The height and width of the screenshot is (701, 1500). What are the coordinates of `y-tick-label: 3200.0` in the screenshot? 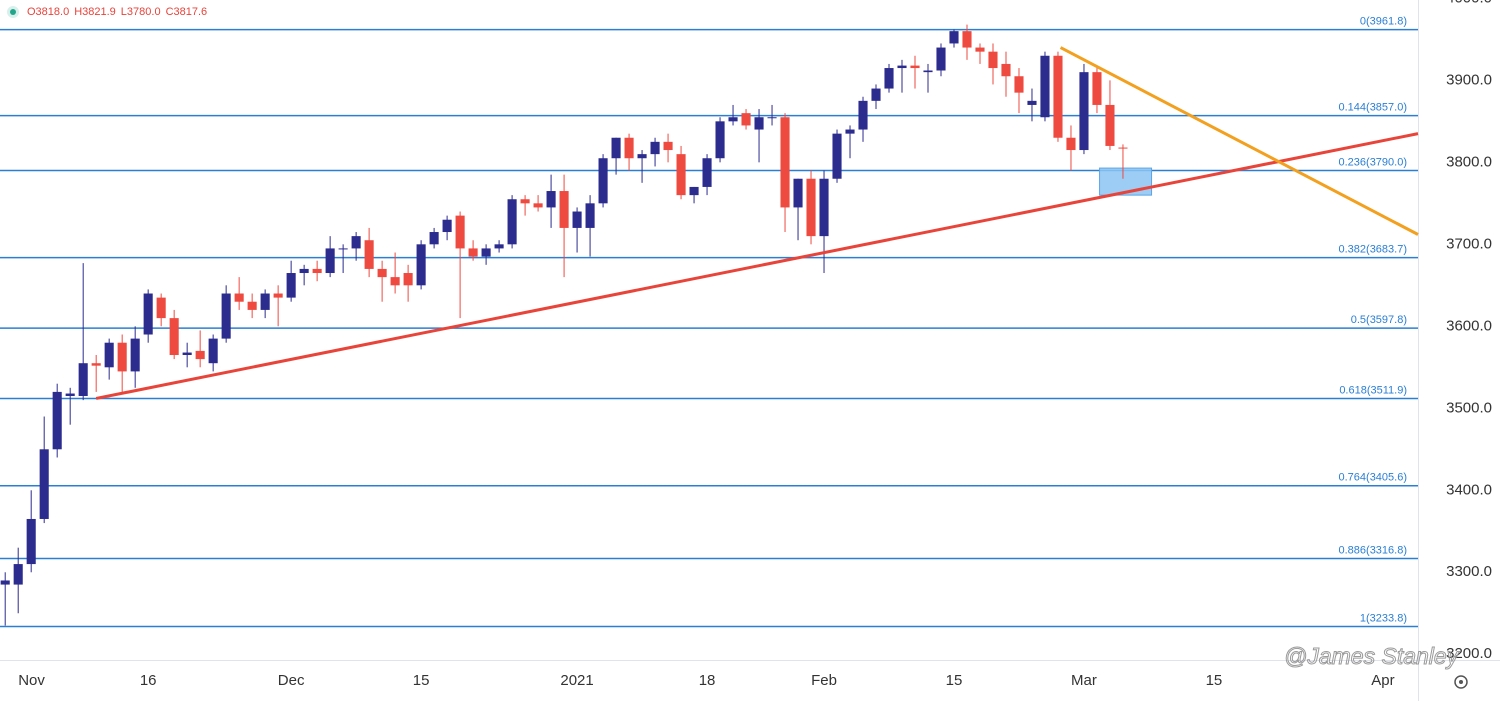 It's located at (1469, 653).